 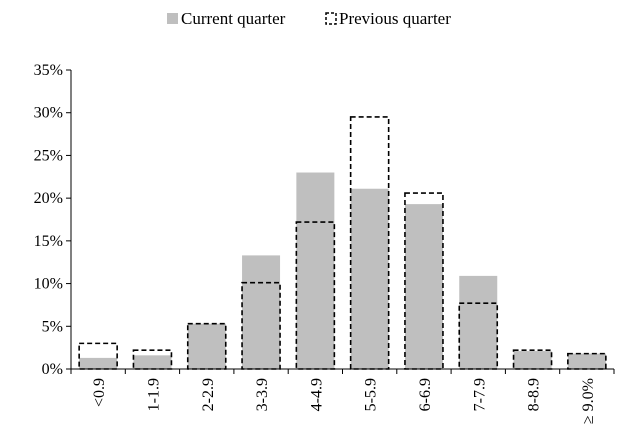 I want to click on legend-label-current: Current quarter, so click(x=233, y=18).